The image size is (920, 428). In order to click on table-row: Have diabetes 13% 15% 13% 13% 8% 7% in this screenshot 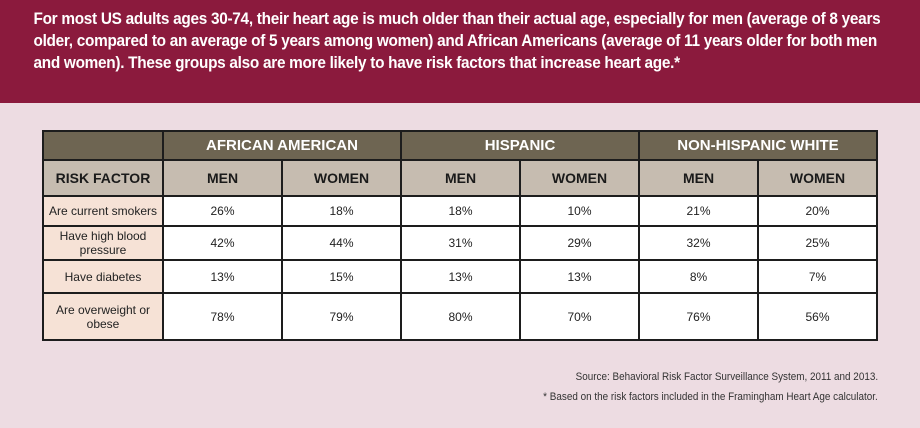, I will do `click(460, 276)`.